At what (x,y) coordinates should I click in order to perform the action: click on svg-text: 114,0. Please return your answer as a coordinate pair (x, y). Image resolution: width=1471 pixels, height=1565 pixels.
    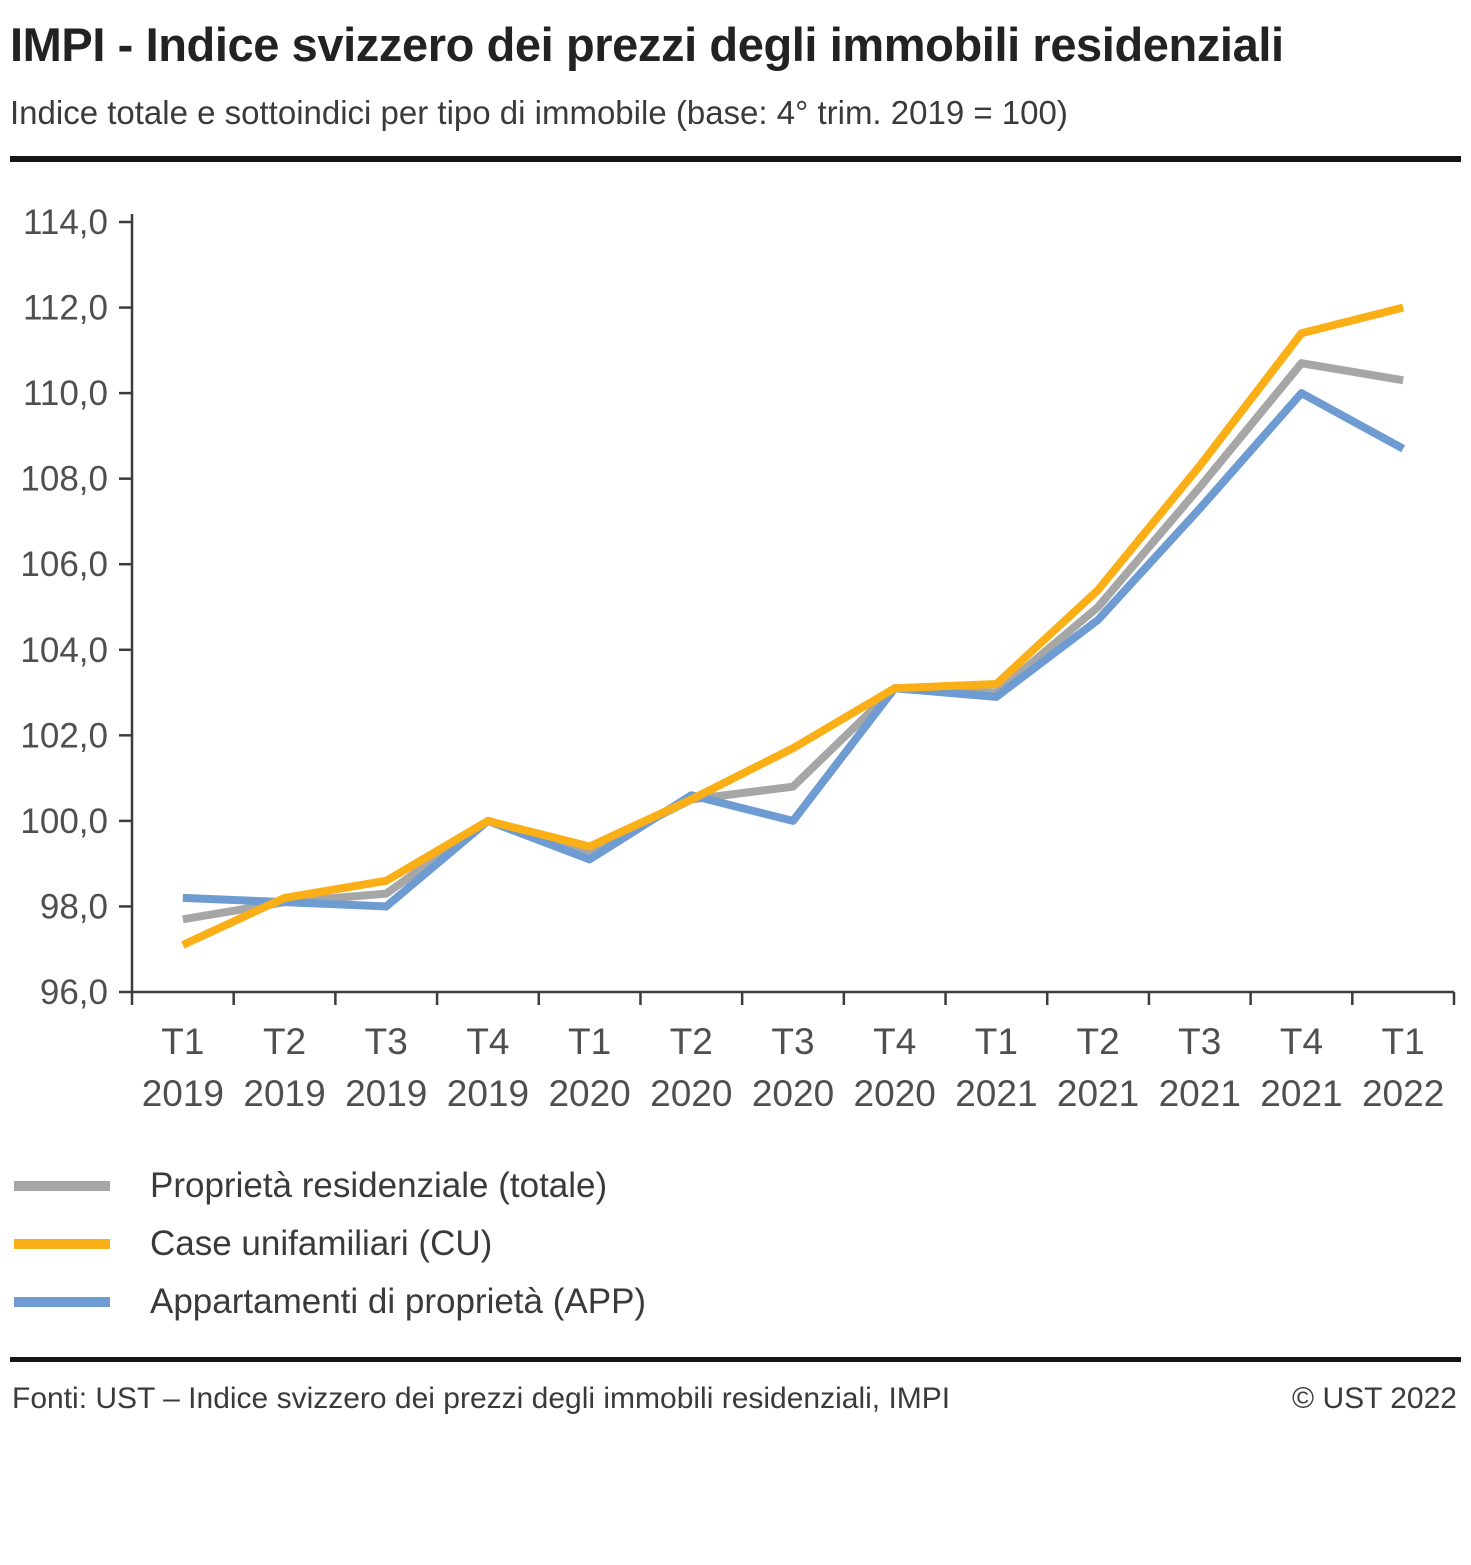
    Looking at the image, I should click on (65, 222).